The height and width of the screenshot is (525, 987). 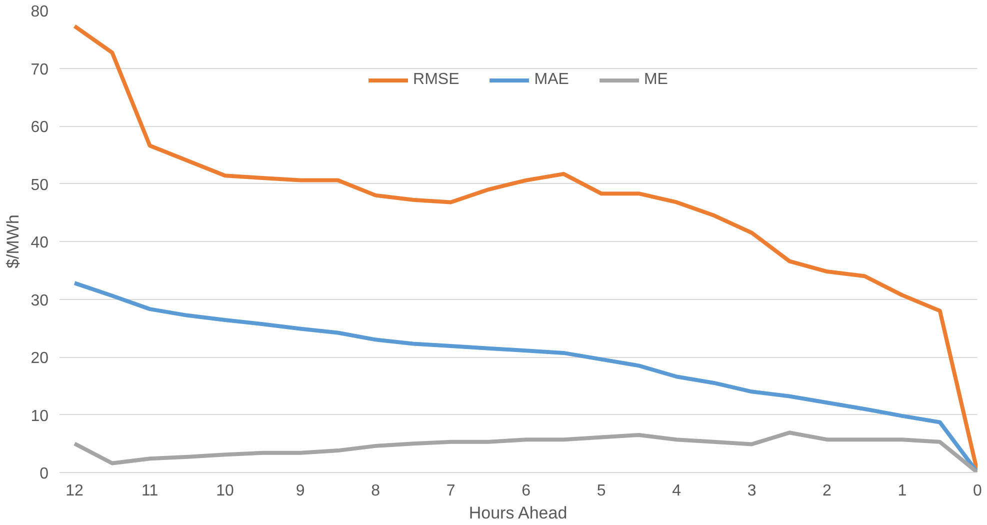 I want to click on x-tick-label: 4, so click(x=677, y=491).